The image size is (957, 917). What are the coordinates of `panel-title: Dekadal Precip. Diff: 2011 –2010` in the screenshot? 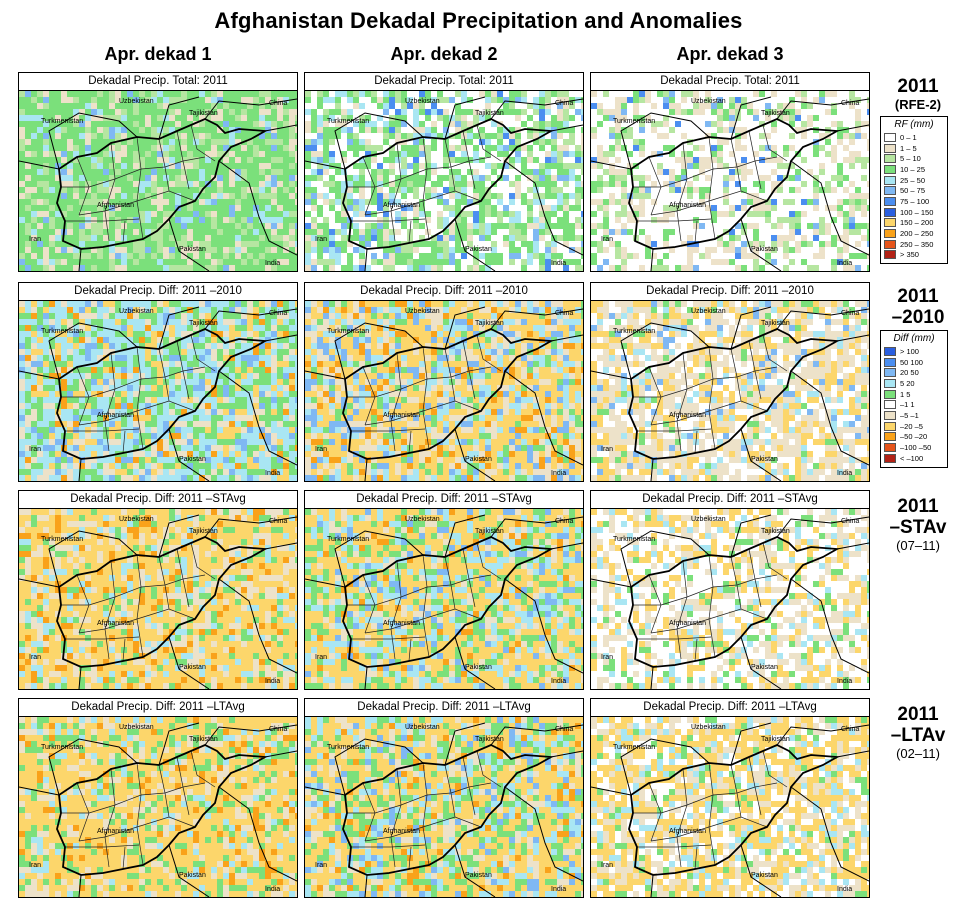 It's located at (158, 292).